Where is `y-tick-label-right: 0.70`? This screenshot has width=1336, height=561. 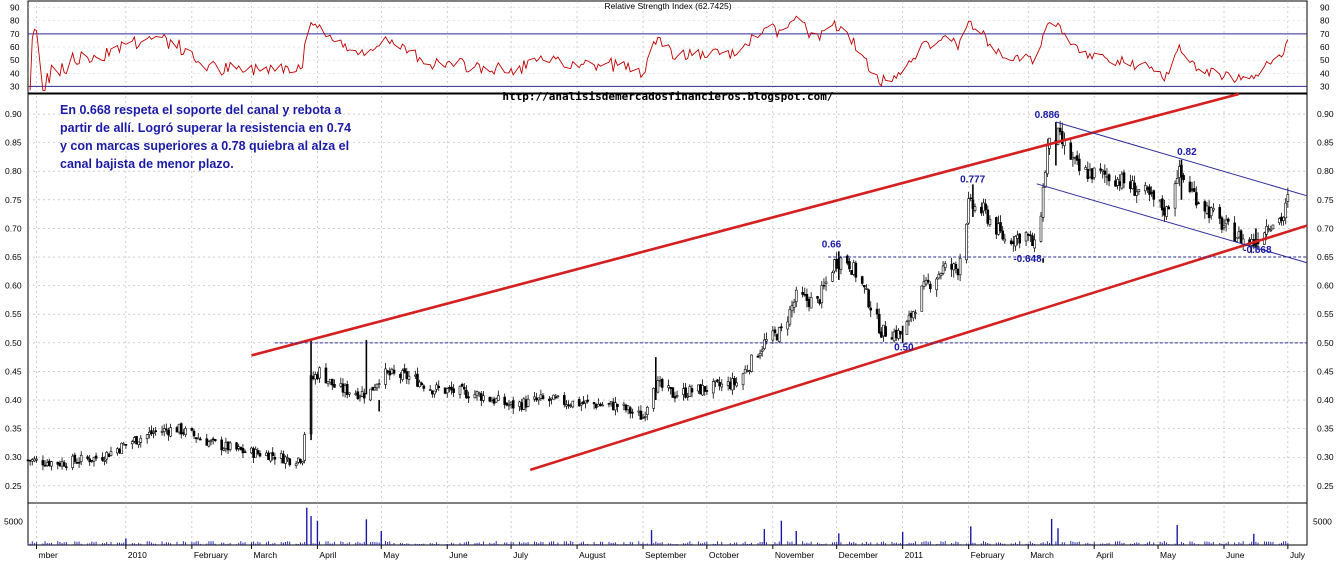
y-tick-label-right: 0.70 is located at coordinates (1325, 228).